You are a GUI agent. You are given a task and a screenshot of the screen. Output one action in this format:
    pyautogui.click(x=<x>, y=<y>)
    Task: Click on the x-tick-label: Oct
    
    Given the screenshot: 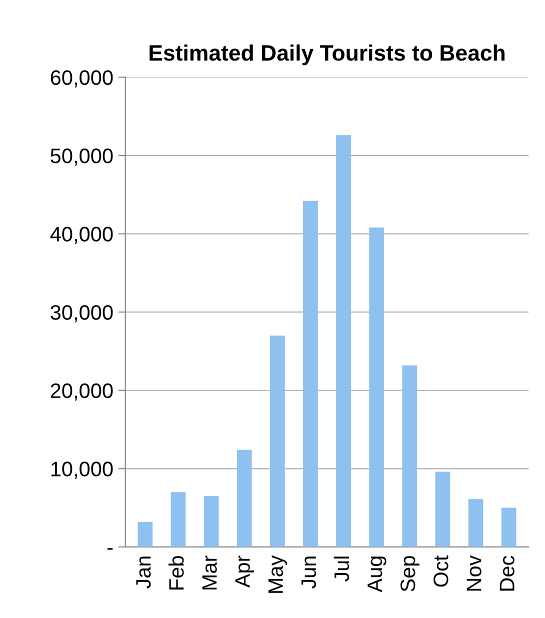 What is the action you would take?
    pyautogui.click(x=441, y=571)
    